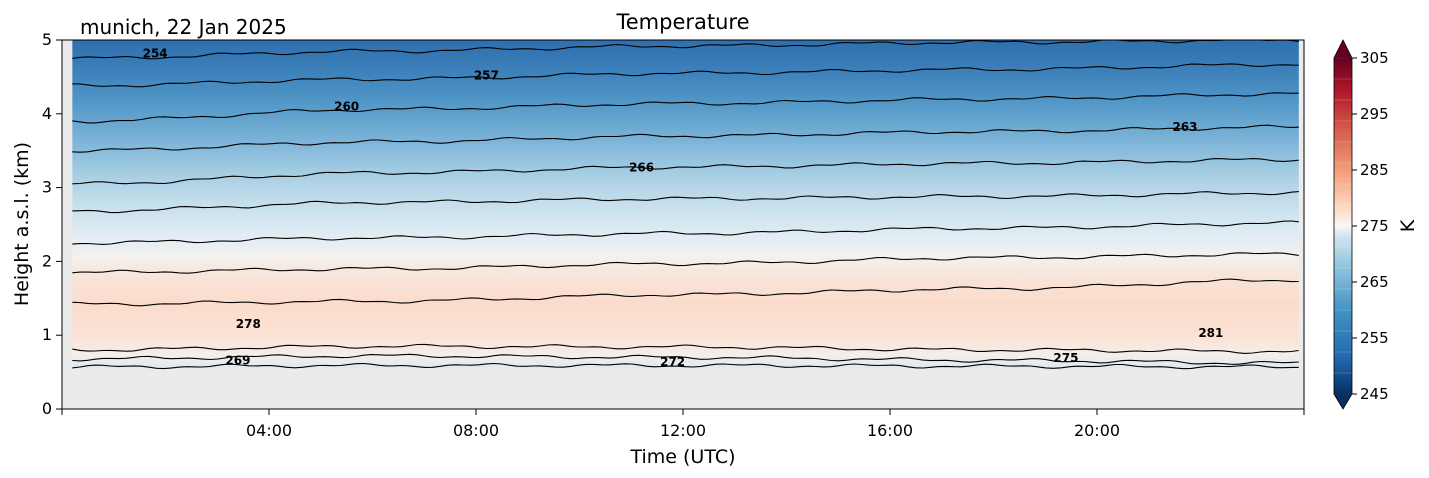  What do you see at coordinates (155, 53) in the screenshot?
I see `contour-label: 254` at bounding box center [155, 53].